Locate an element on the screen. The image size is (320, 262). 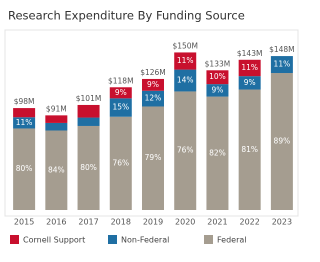
total-label: $150M is located at coordinates (185, 45).